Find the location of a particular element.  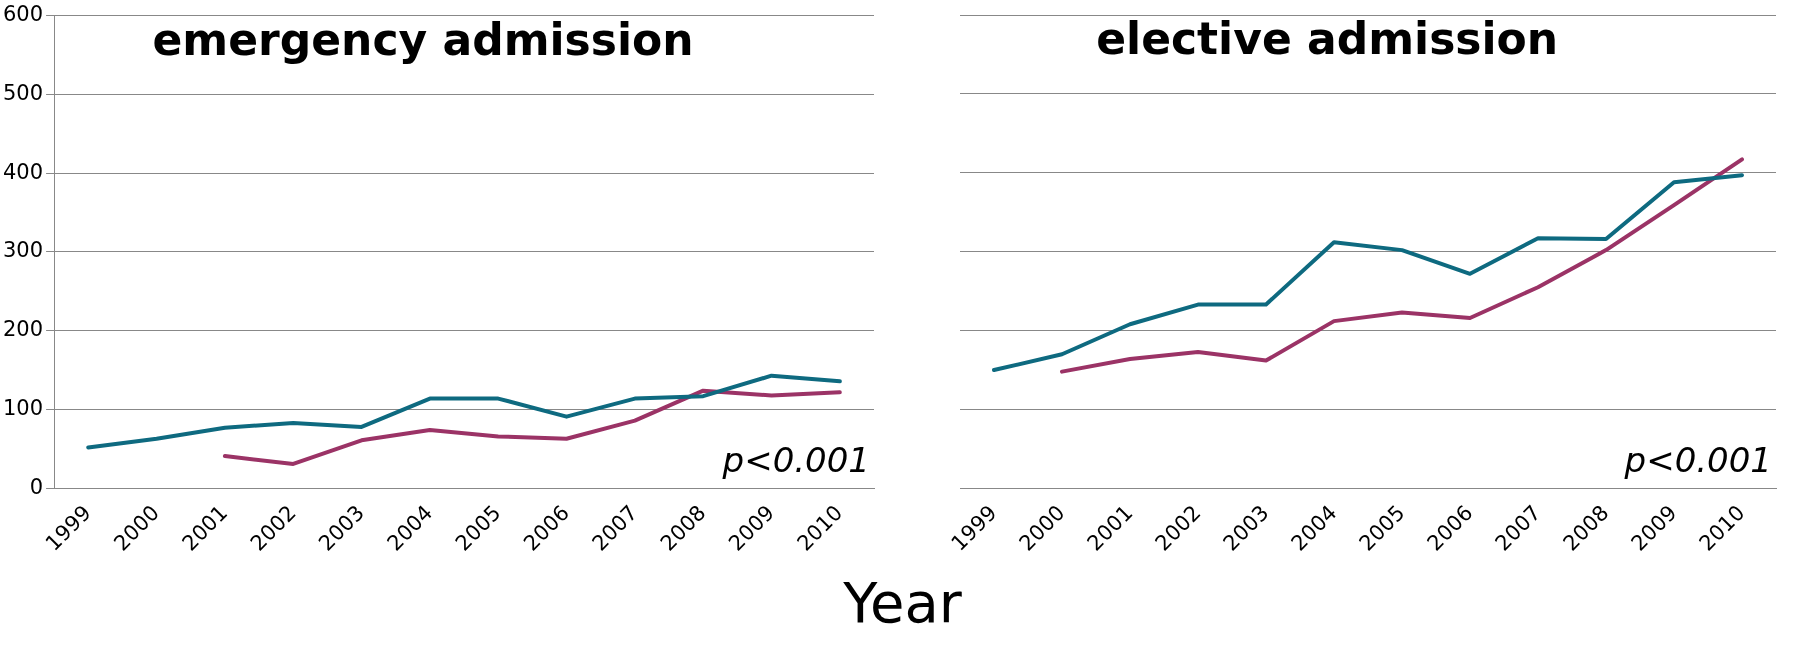

y-tick-label: 0 is located at coordinates (36, 486).